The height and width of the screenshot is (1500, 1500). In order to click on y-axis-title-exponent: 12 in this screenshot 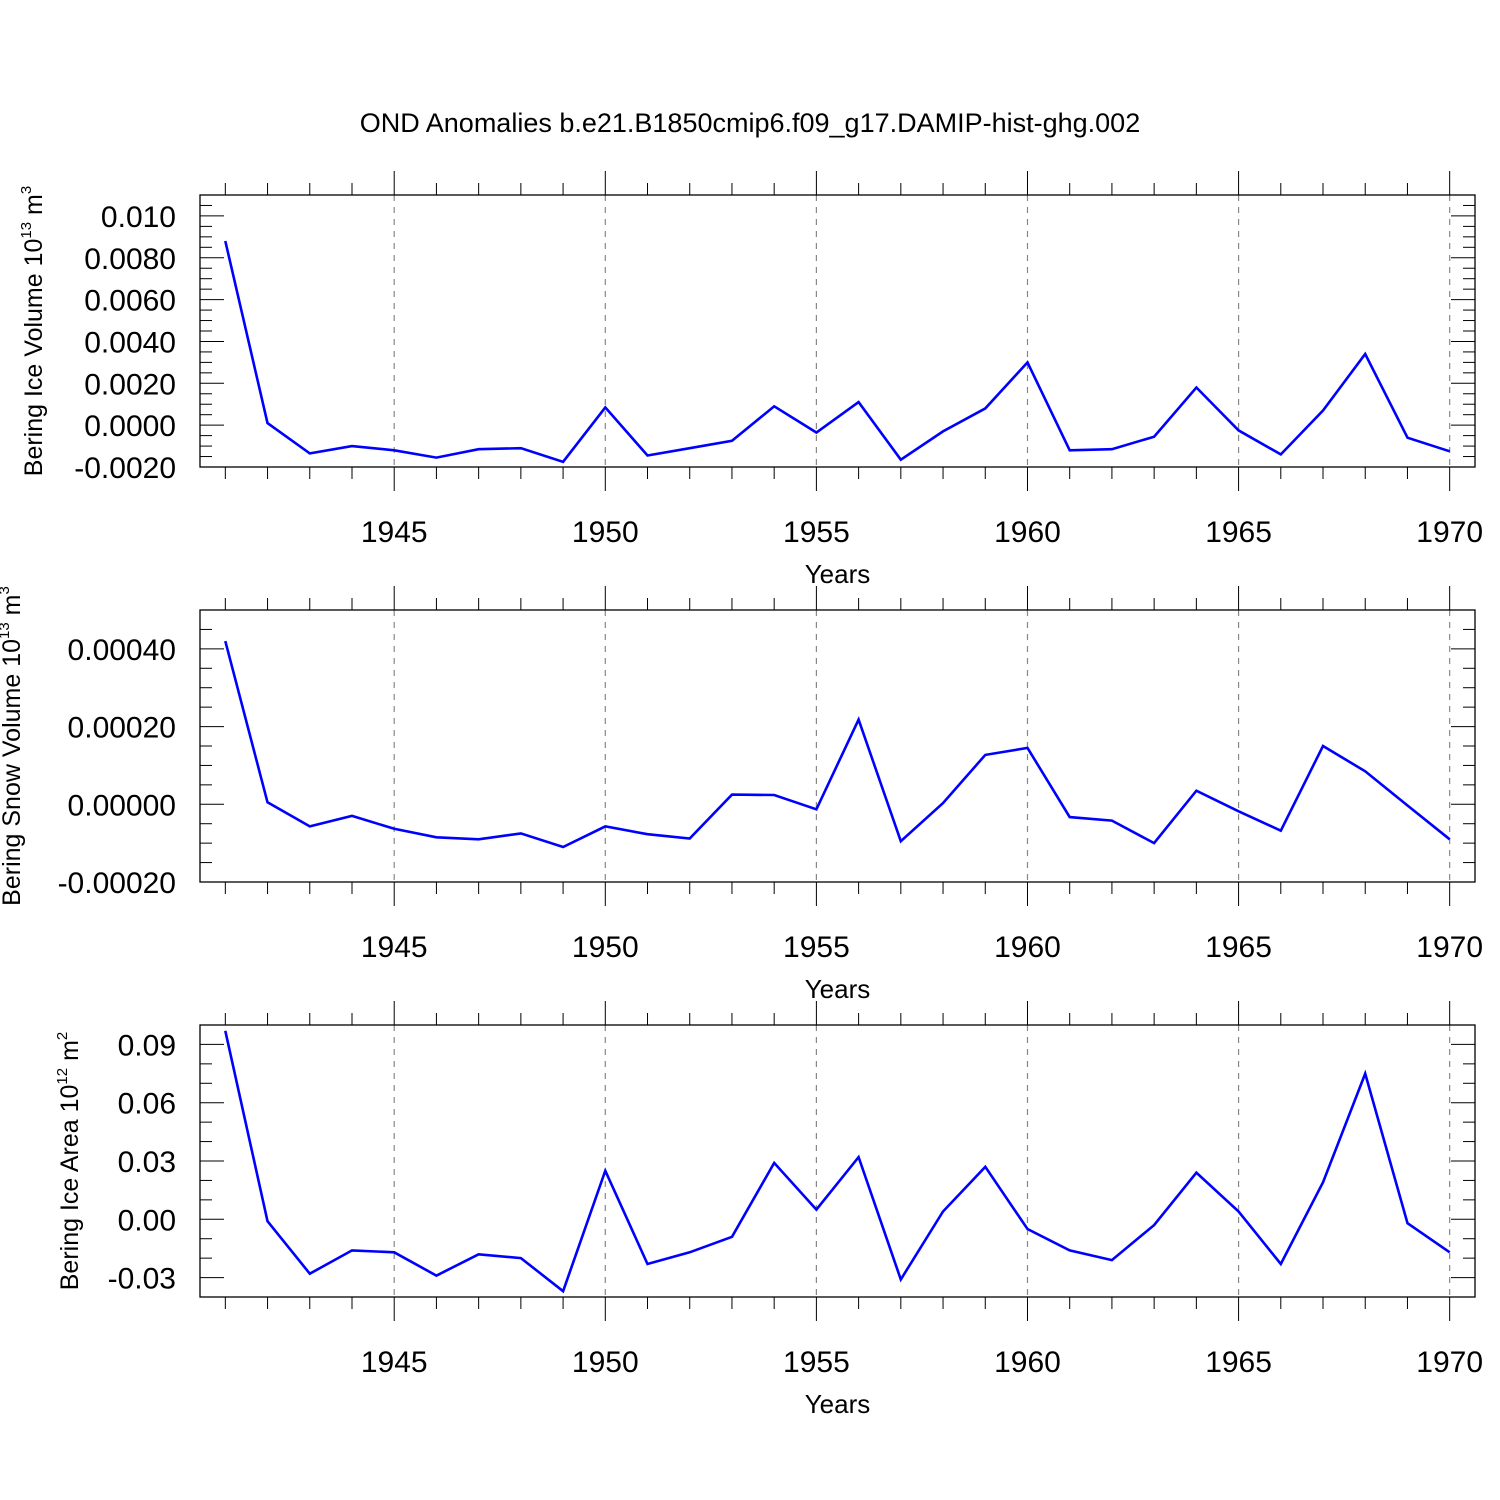, I will do `click(62, 1076)`.